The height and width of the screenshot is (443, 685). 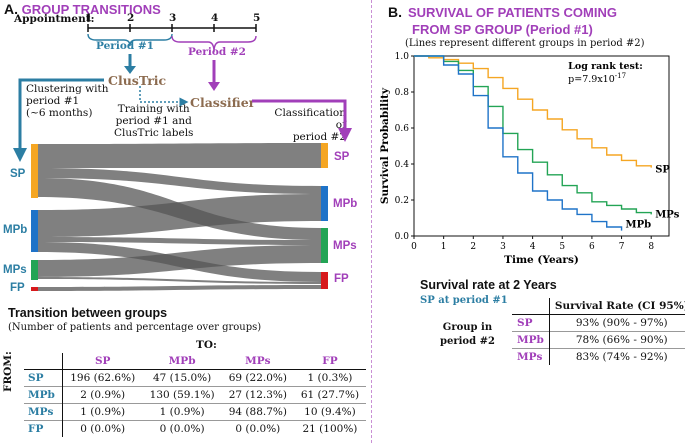 I want to click on arrow-head-clustering, so click(x=20, y=155).